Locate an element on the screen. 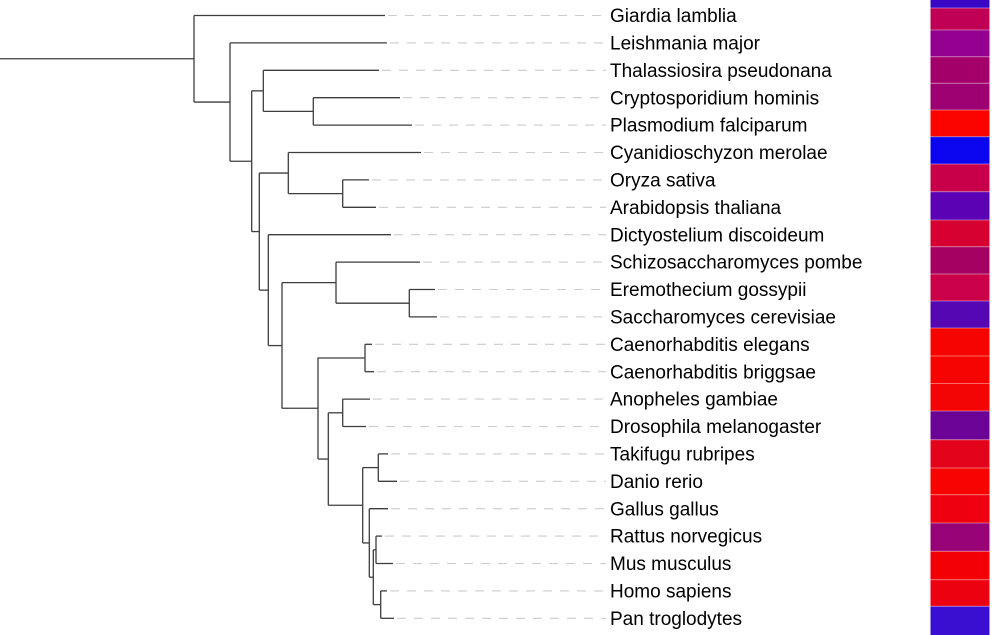 The width and height of the screenshot is (992, 635). species-label: Mus musculus is located at coordinates (670, 564).